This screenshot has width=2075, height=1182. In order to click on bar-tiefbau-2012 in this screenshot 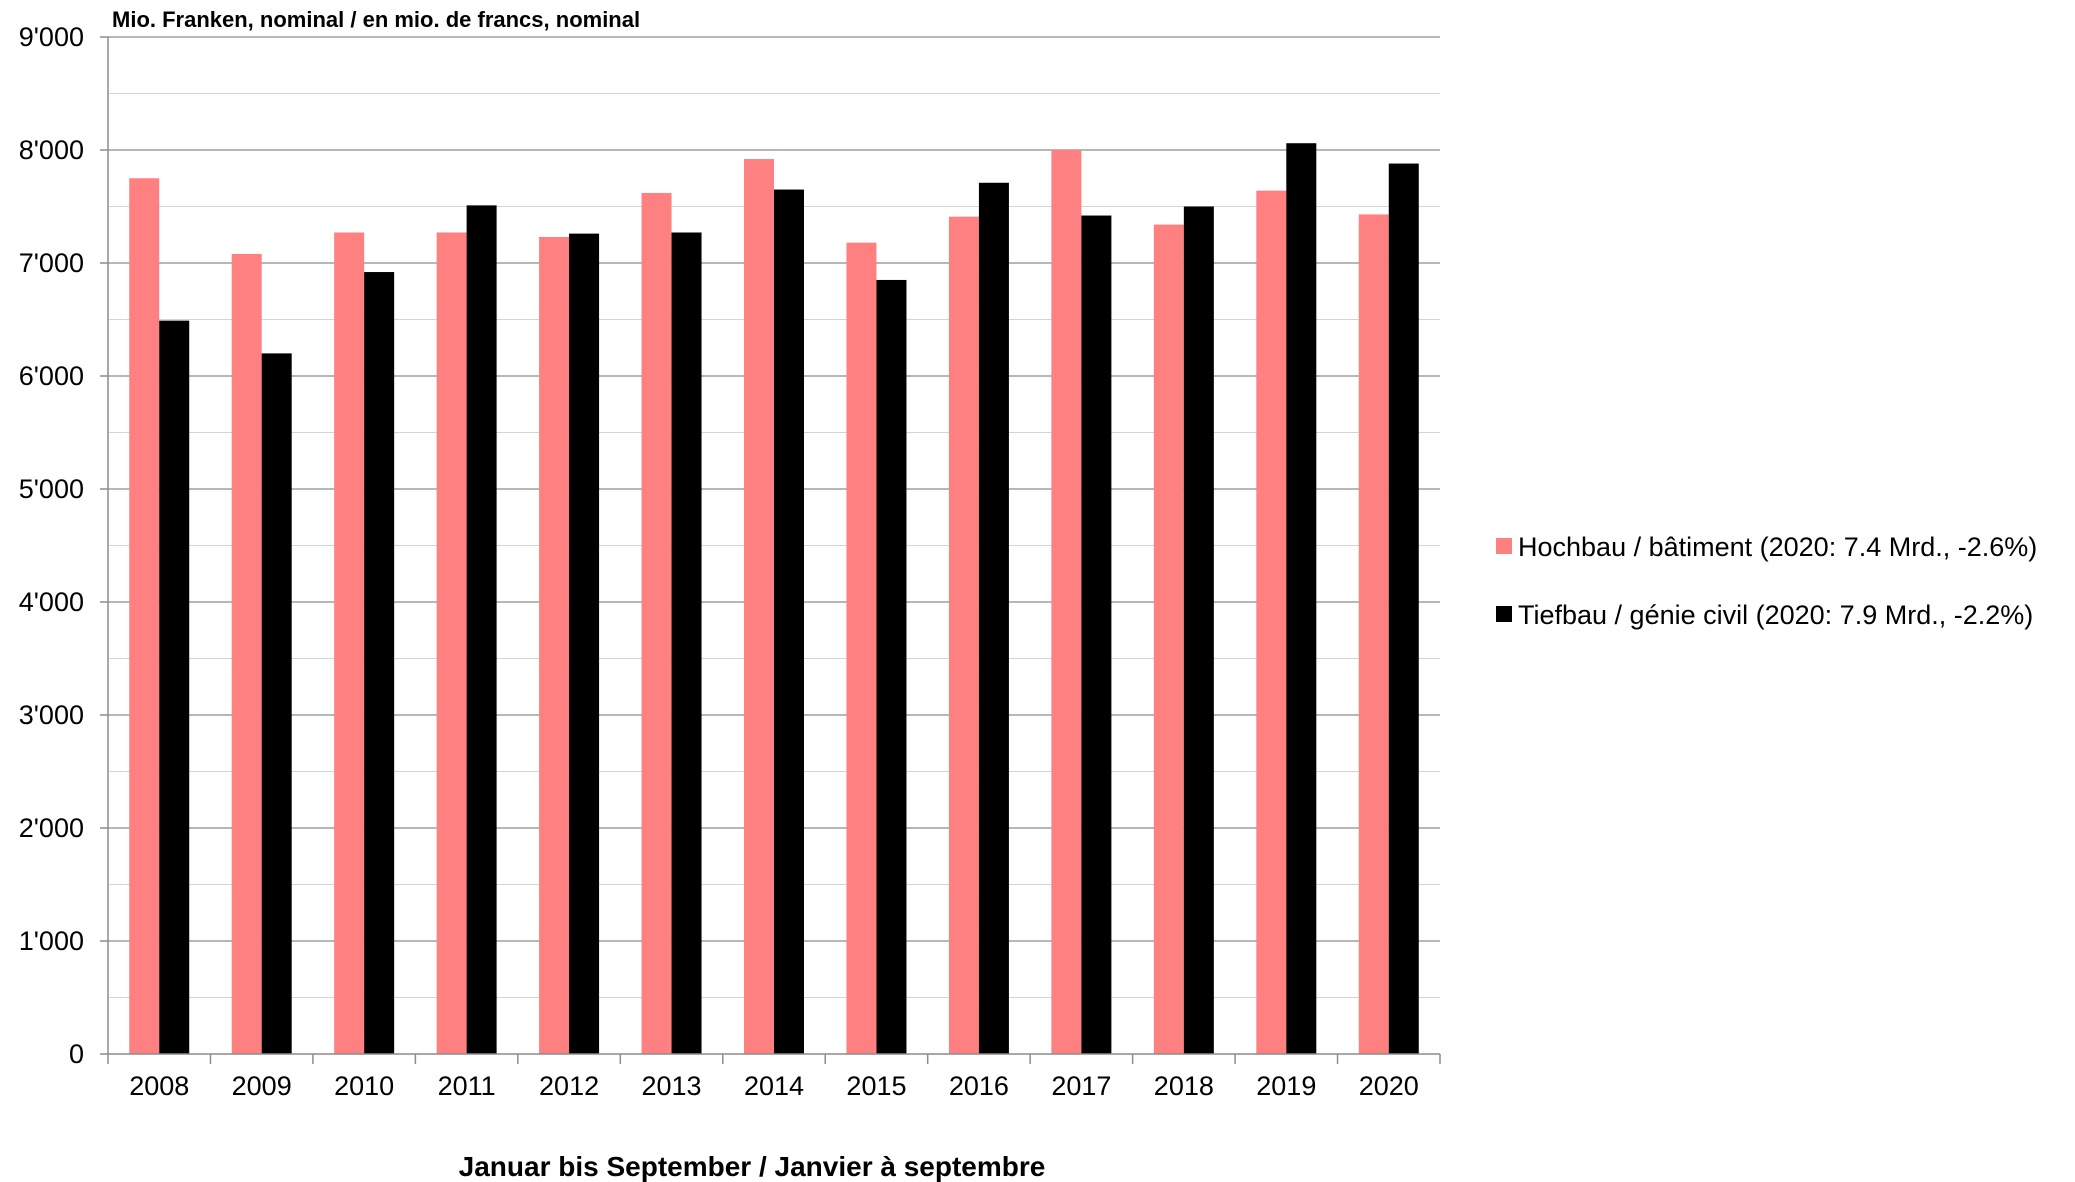, I will do `click(584, 643)`.